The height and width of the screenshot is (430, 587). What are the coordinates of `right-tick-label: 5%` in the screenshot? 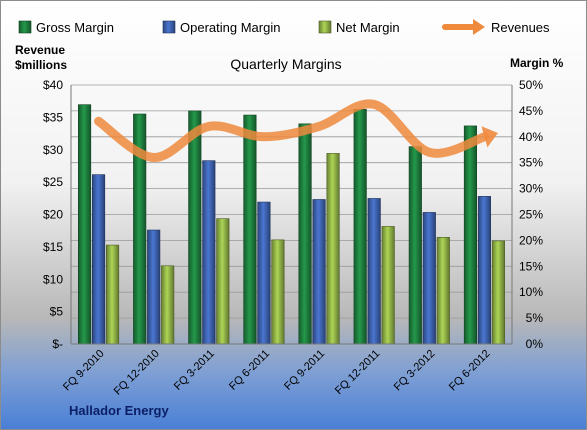 It's located at (535, 318).